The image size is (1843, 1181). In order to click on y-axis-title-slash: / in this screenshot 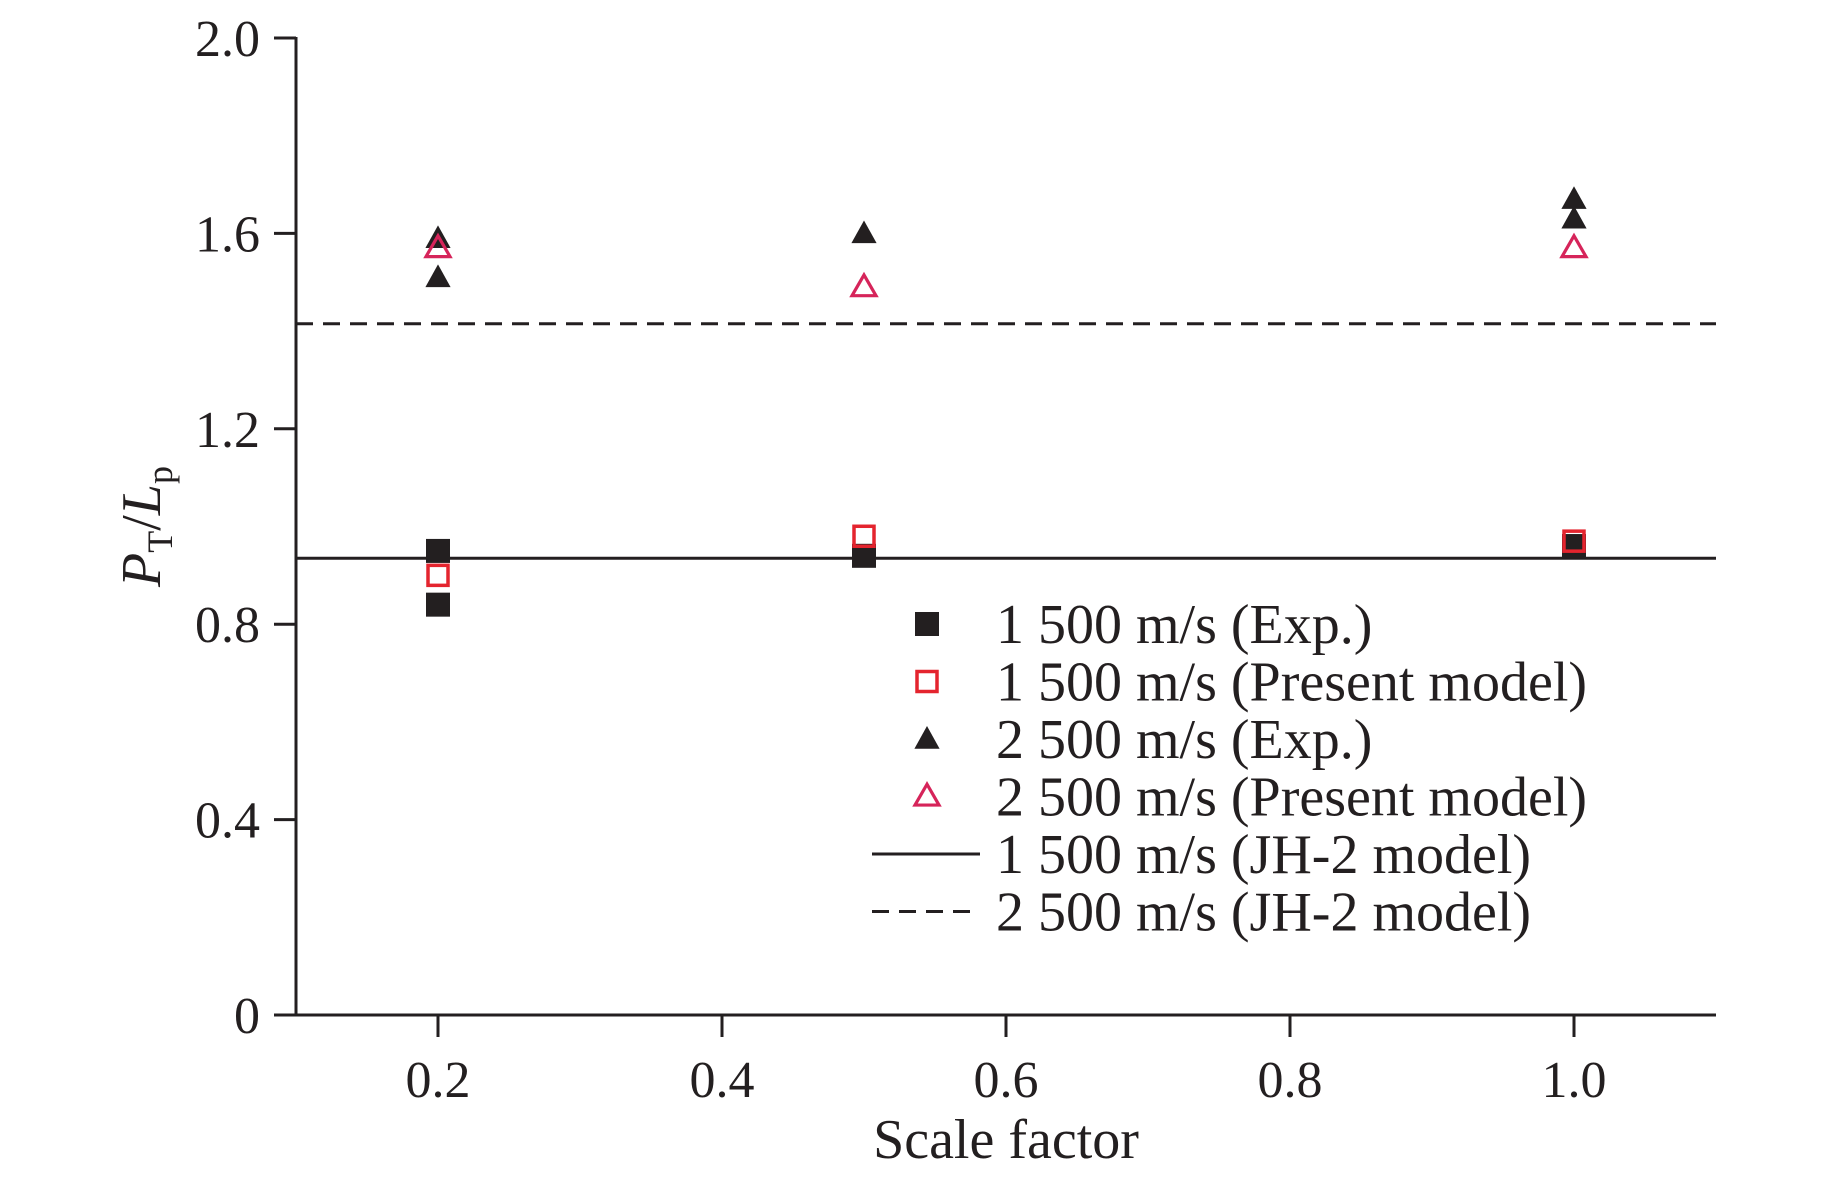, I will do `click(142, 523)`.